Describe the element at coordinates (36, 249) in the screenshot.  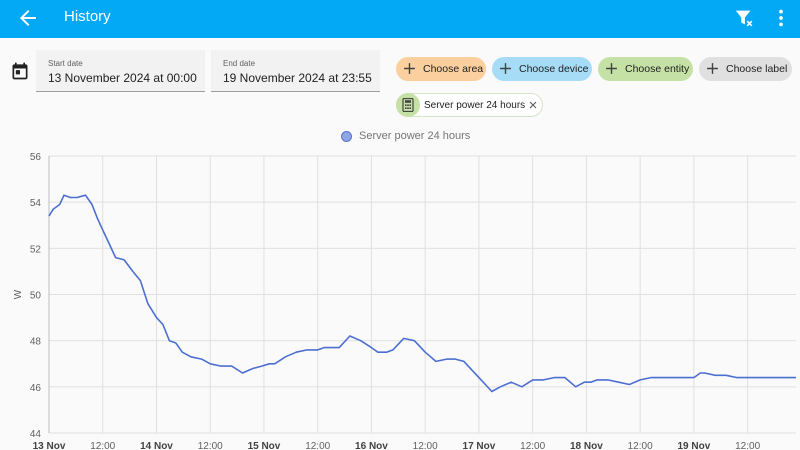
I see `y-tick-label-4: 52` at that location.